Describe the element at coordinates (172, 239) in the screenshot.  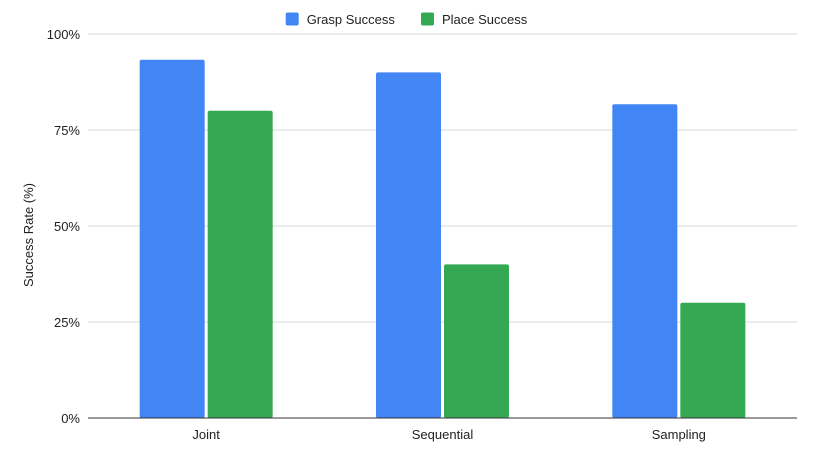
I see `bar-grasp-success-joint` at that location.